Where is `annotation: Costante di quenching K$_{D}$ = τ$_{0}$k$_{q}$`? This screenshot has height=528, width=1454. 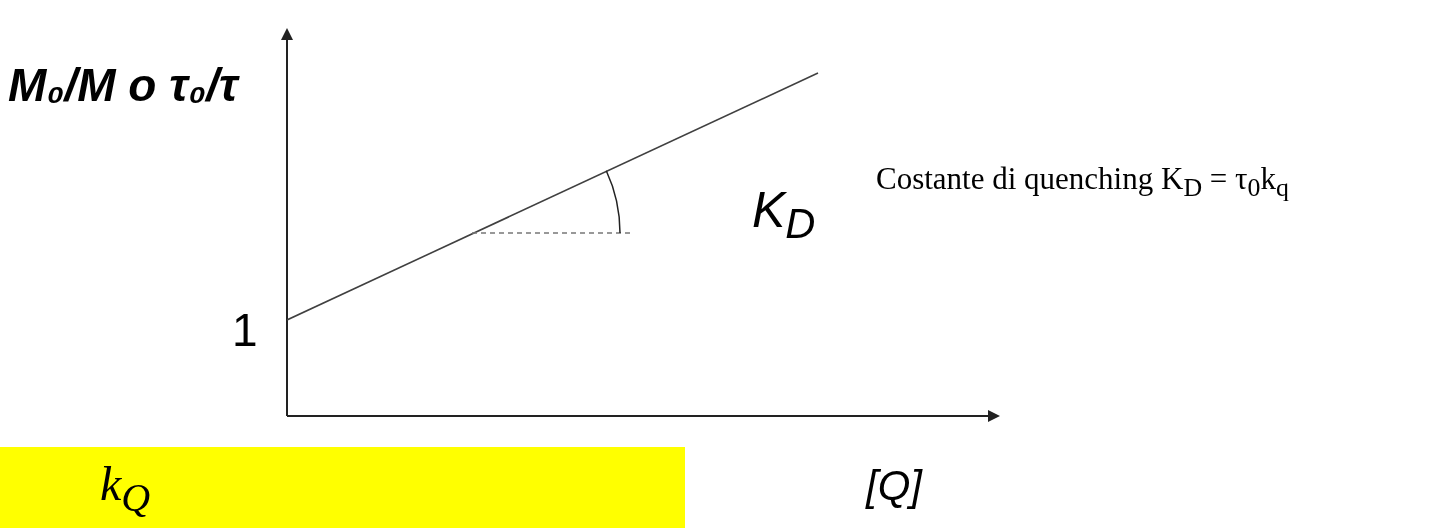
annotation: Costante di quenching K$_{D}$ = τ$_{0}$k$_{q}$ is located at coordinates (1082, 182).